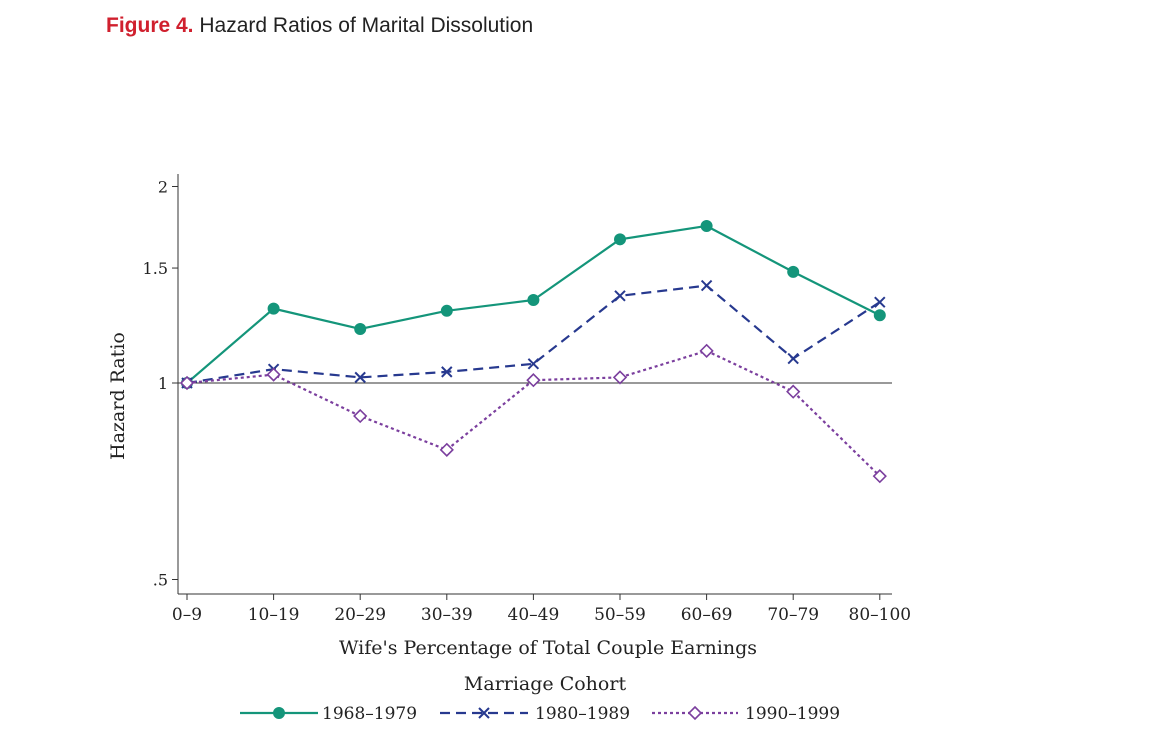 The image size is (1152, 741). Describe the element at coordinates (187, 615) in the screenshot. I see `x-tick-label: 0–9` at that location.